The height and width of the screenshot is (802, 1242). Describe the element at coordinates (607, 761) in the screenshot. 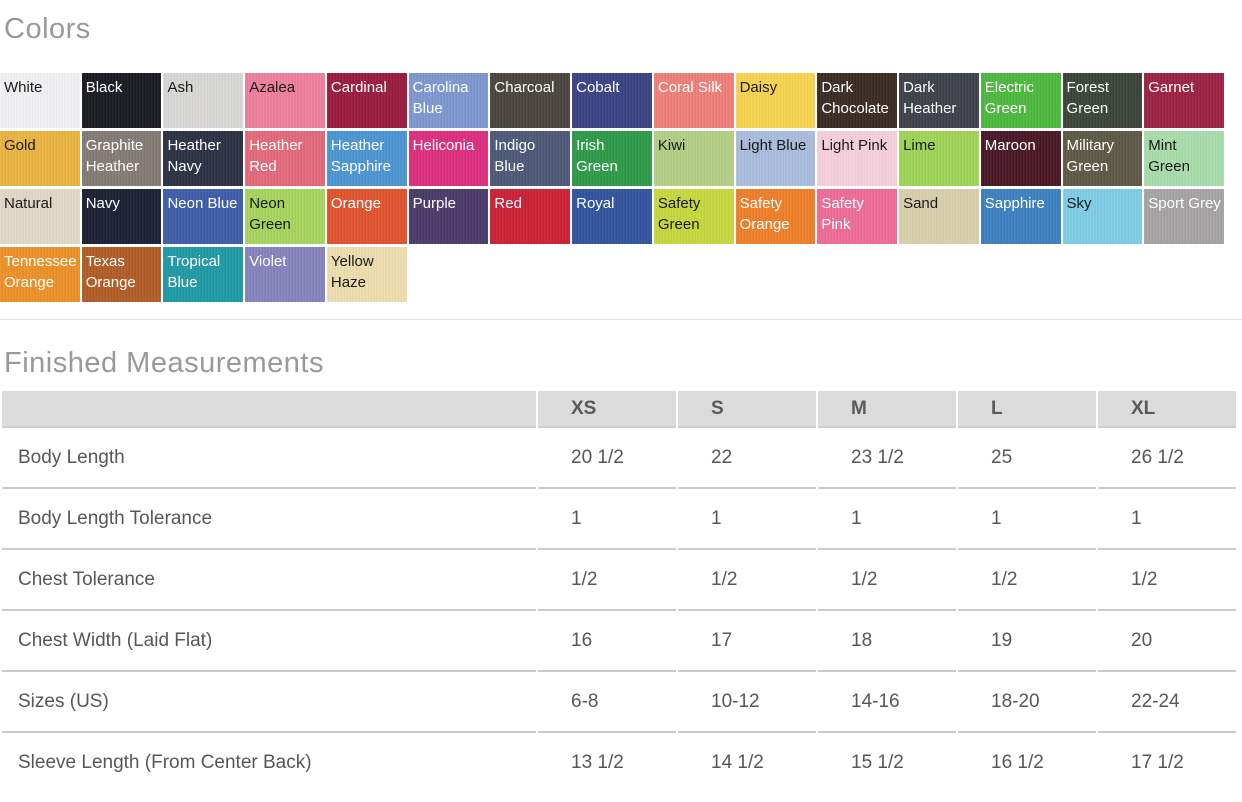

I see `measurement-value-xs: 13 1/2` at that location.